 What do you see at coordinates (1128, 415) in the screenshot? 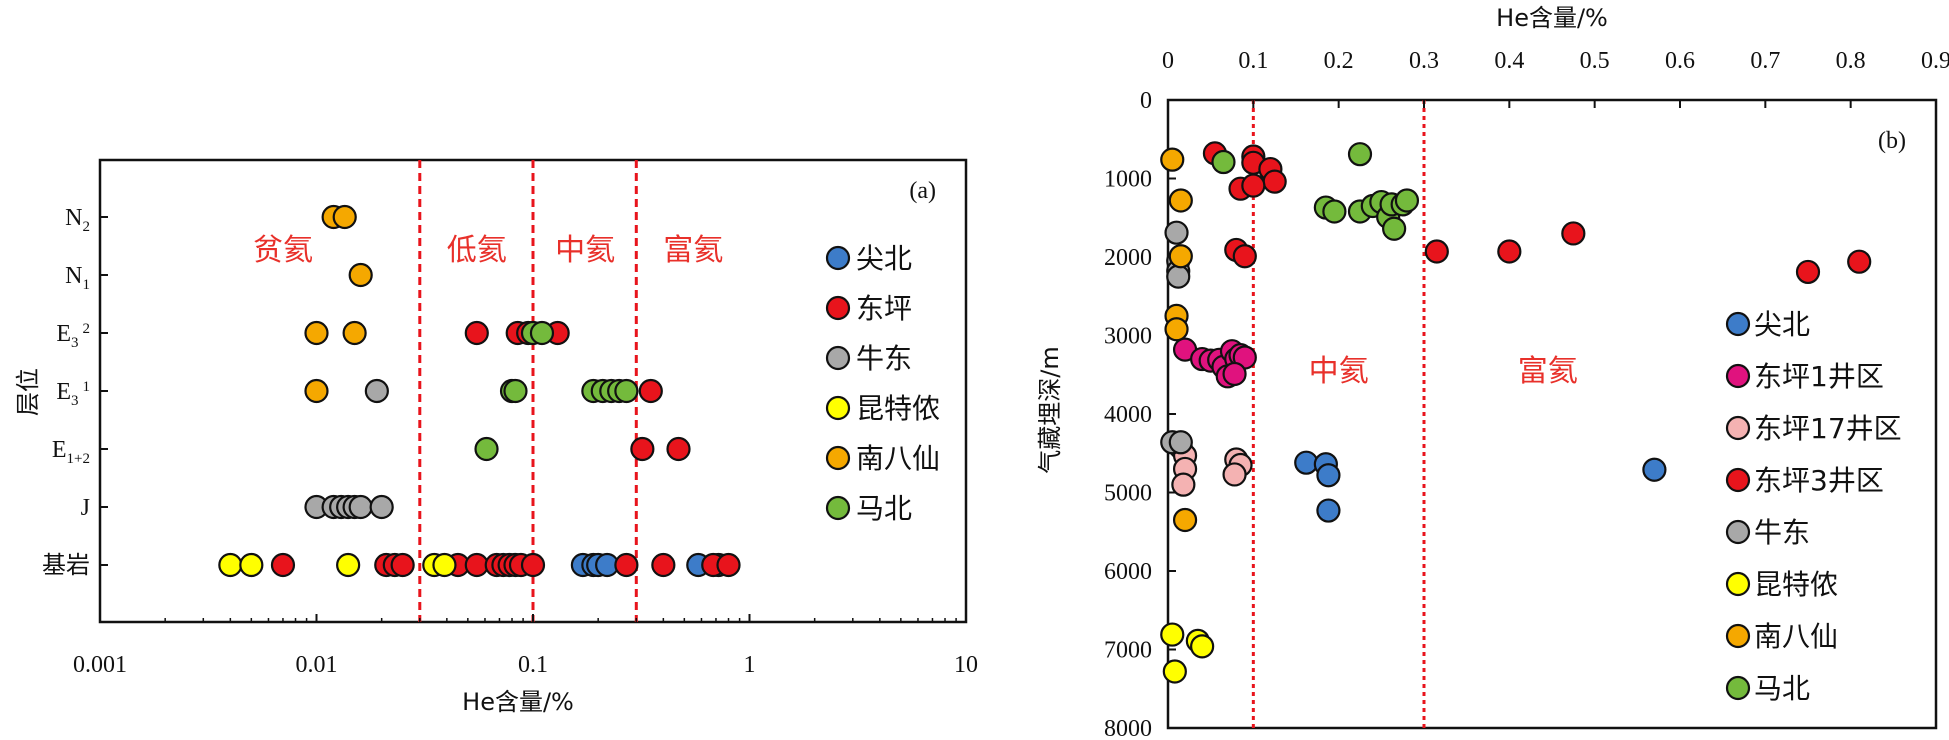
I see `y-tick-label: 4000` at bounding box center [1128, 415].